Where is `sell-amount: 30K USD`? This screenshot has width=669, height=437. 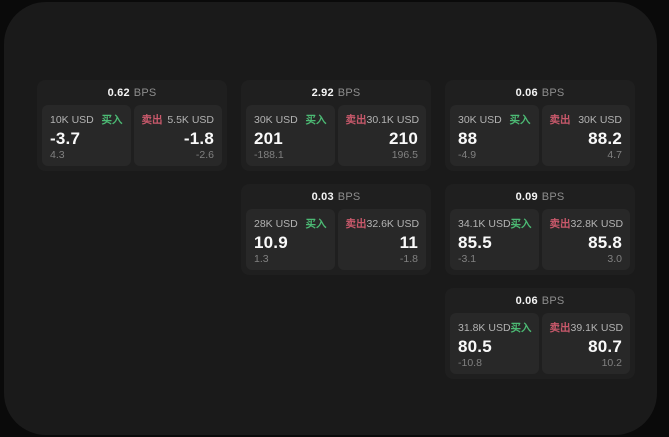 sell-amount: 30K USD is located at coordinates (600, 119).